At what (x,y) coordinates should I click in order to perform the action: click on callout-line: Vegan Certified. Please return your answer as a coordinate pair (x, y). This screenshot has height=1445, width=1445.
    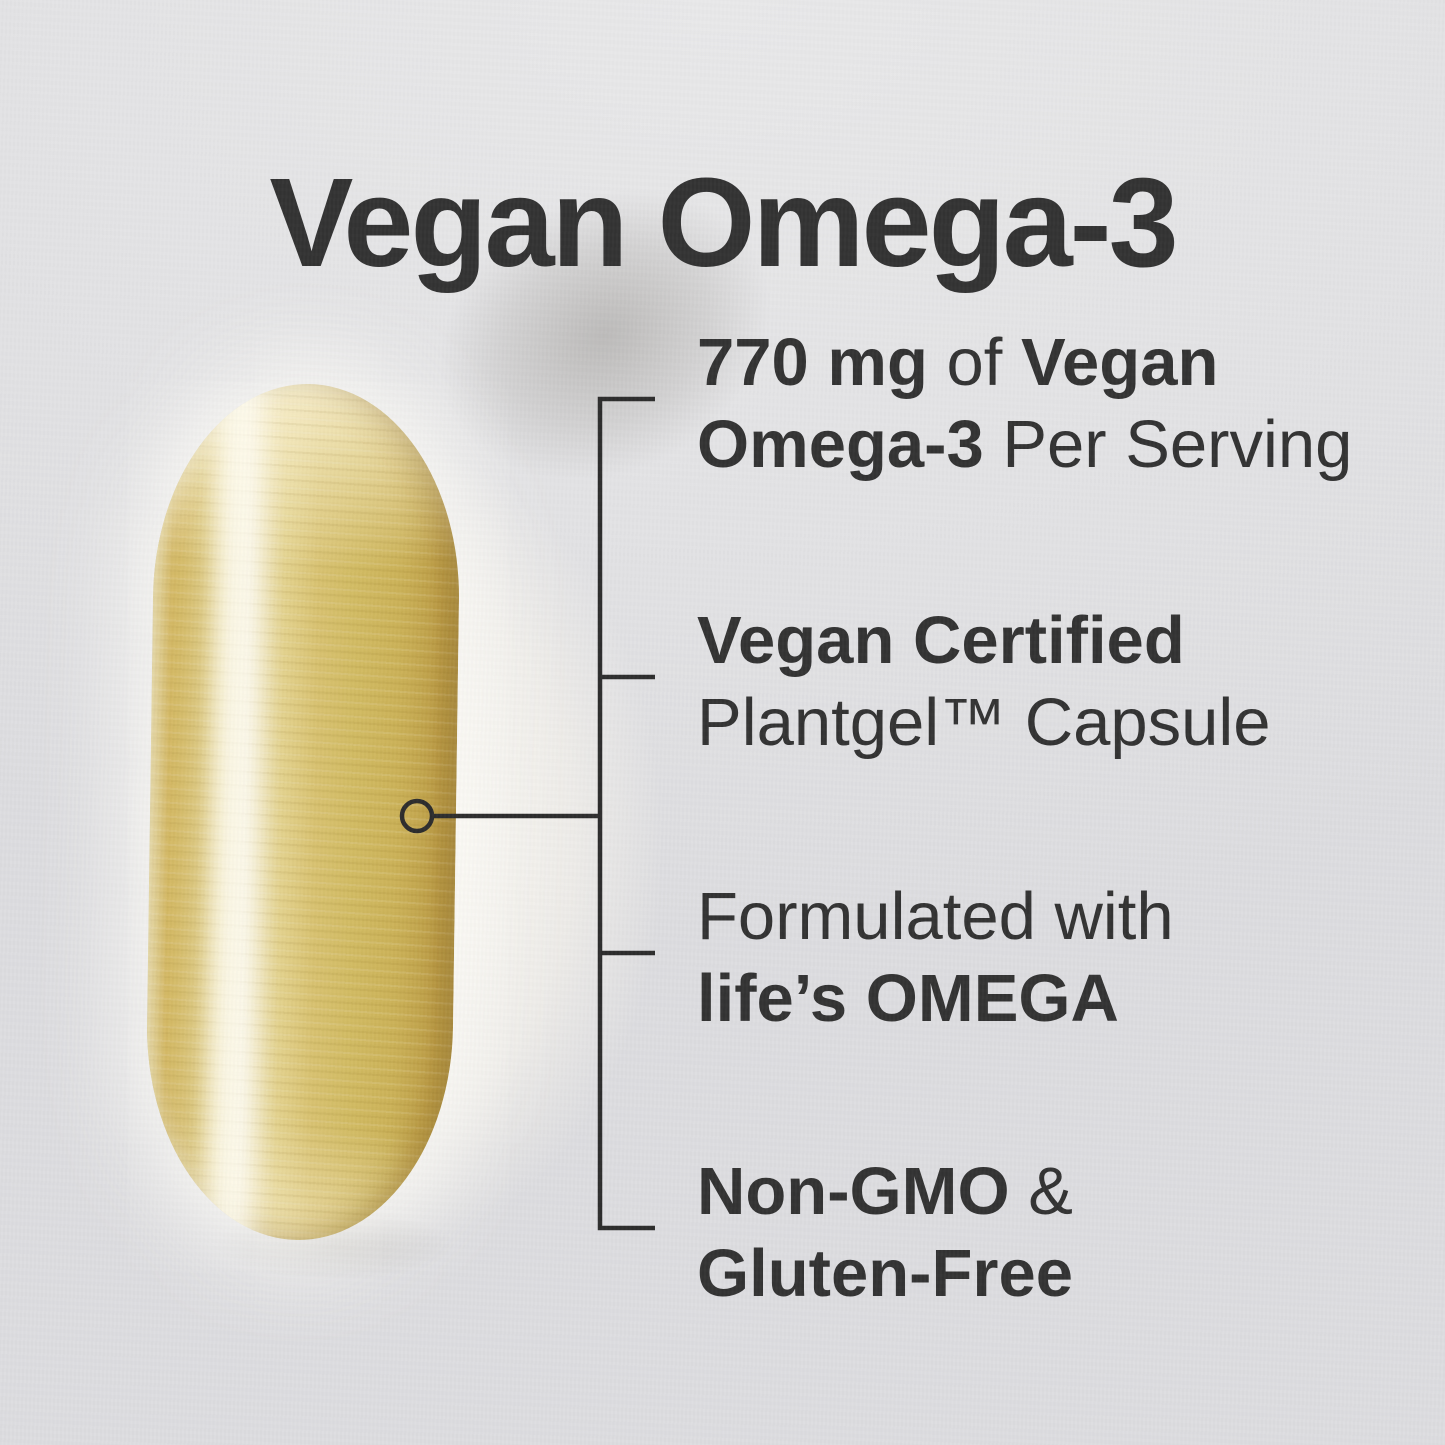
    Looking at the image, I should click on (984, 641).